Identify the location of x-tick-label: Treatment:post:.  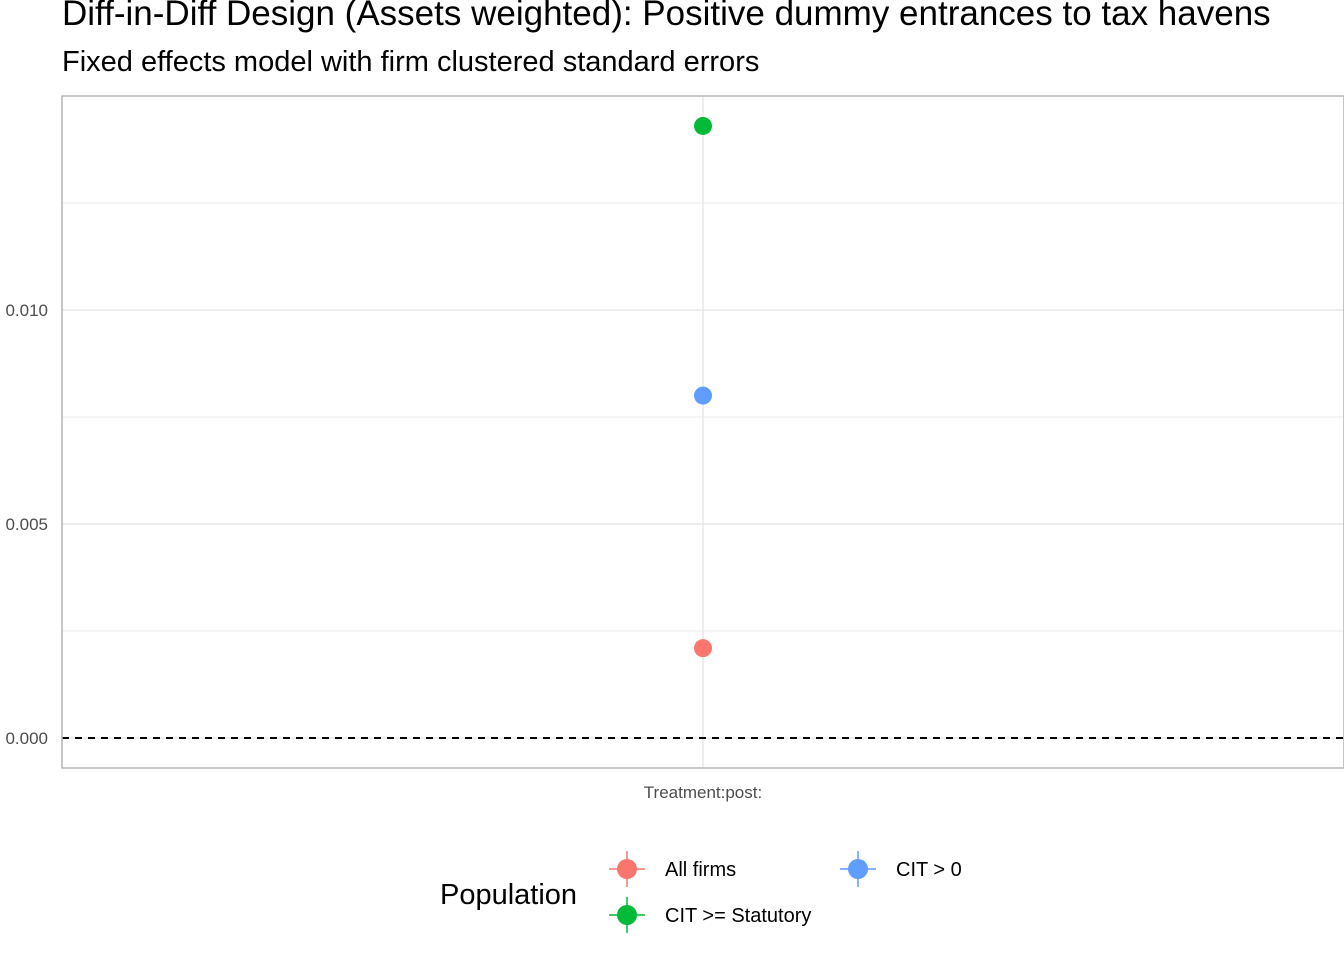
(703, 792).